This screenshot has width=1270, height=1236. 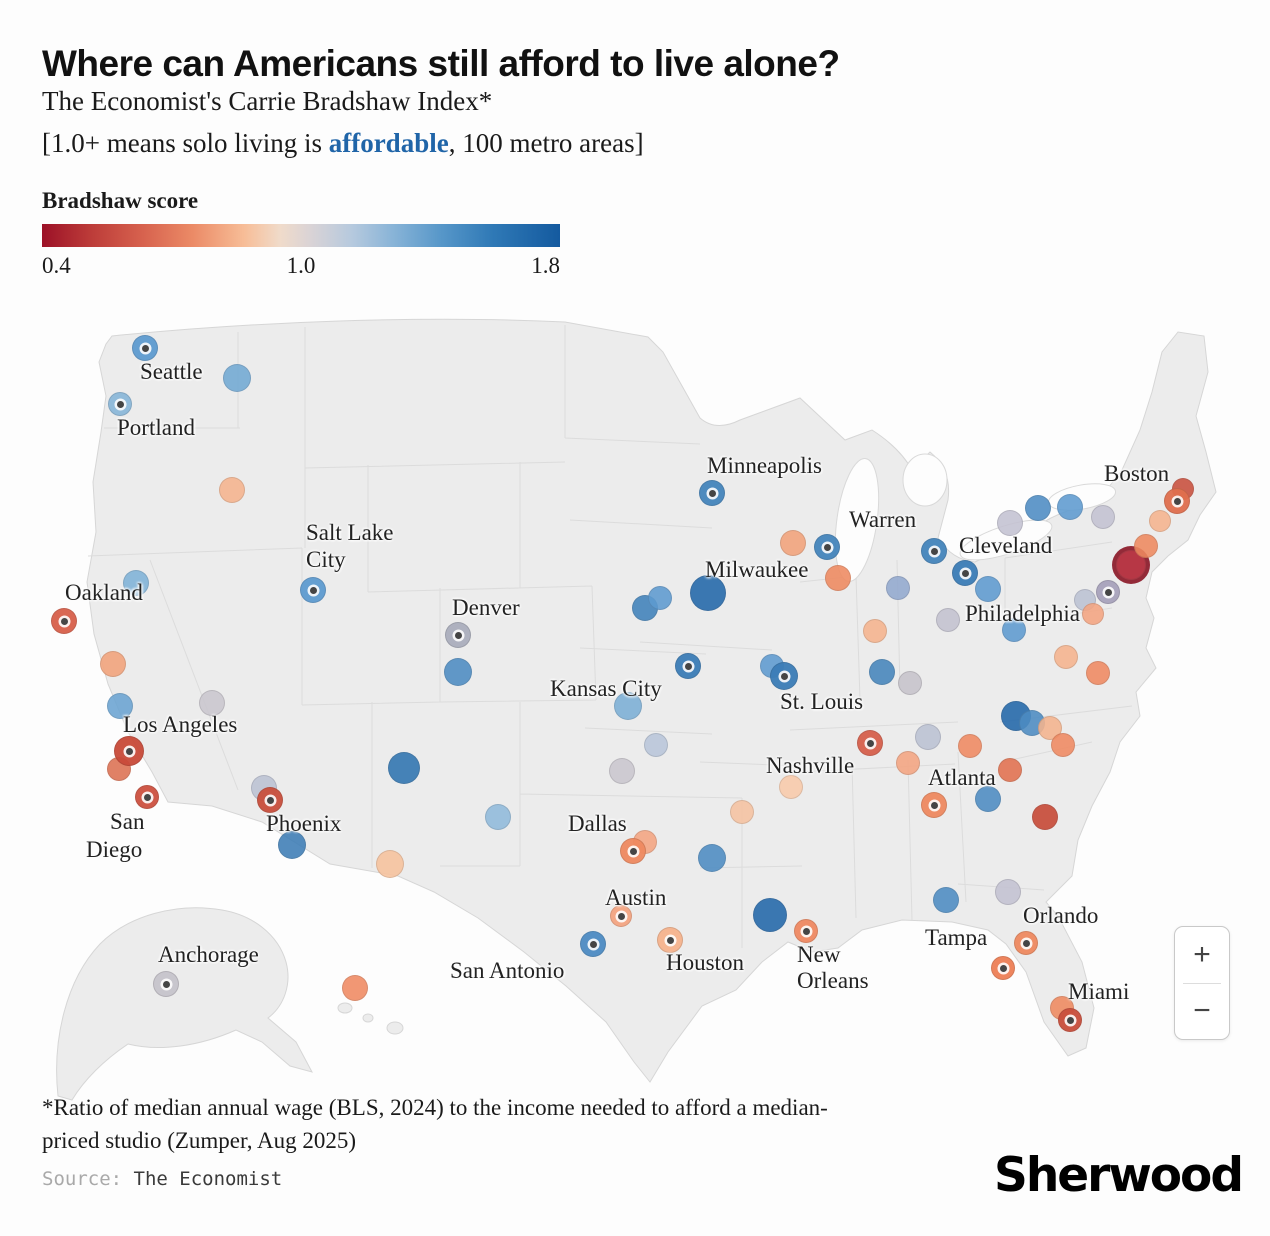 What do you see at coordinates (636, 897) in the screenshot?
I see `city-label: Austin` at bounding box center [636, 897].